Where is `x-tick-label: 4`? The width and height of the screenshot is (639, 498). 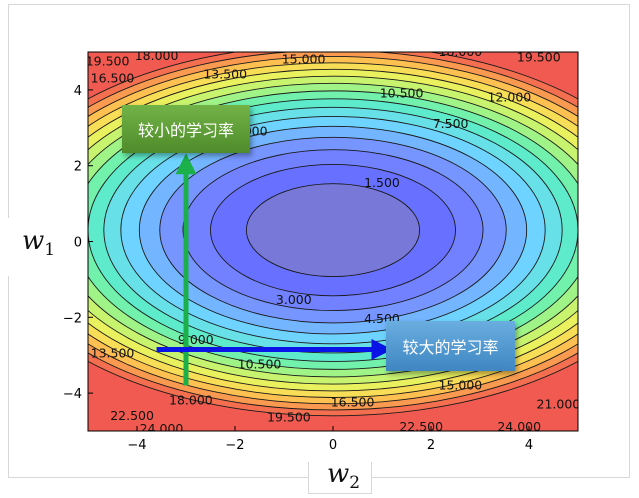 x-tick-label: 4 is located at coordinates (529, 445).